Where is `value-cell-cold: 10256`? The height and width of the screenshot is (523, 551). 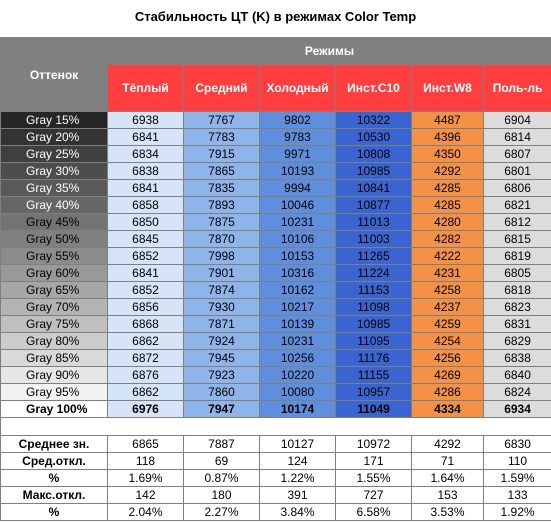
value-cell-cold: 10256 is located at coordinates (297, 358).